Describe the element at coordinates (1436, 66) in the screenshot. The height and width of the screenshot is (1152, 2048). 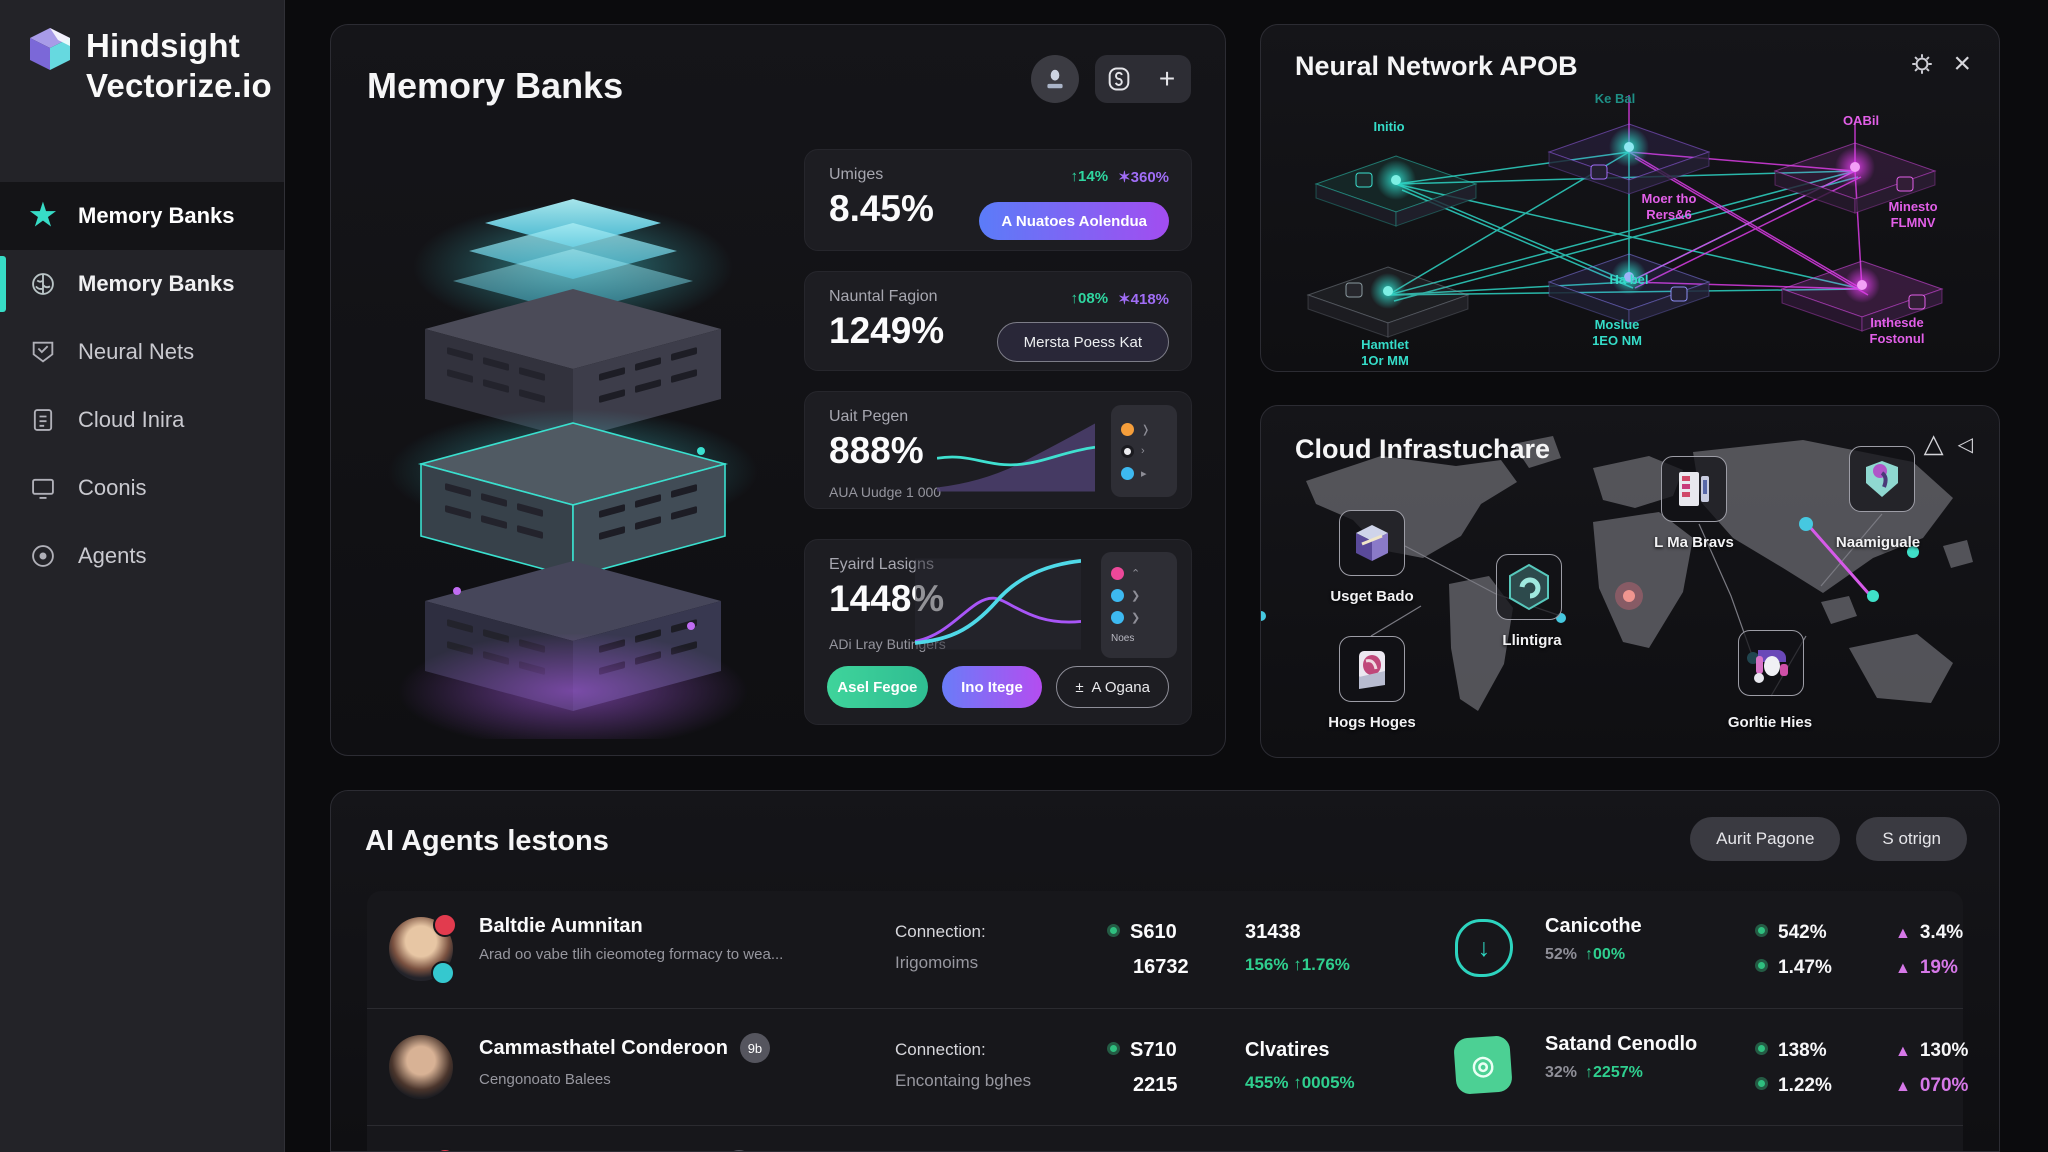
I see `neural-panel-title: Neural Network APOB` at that location.